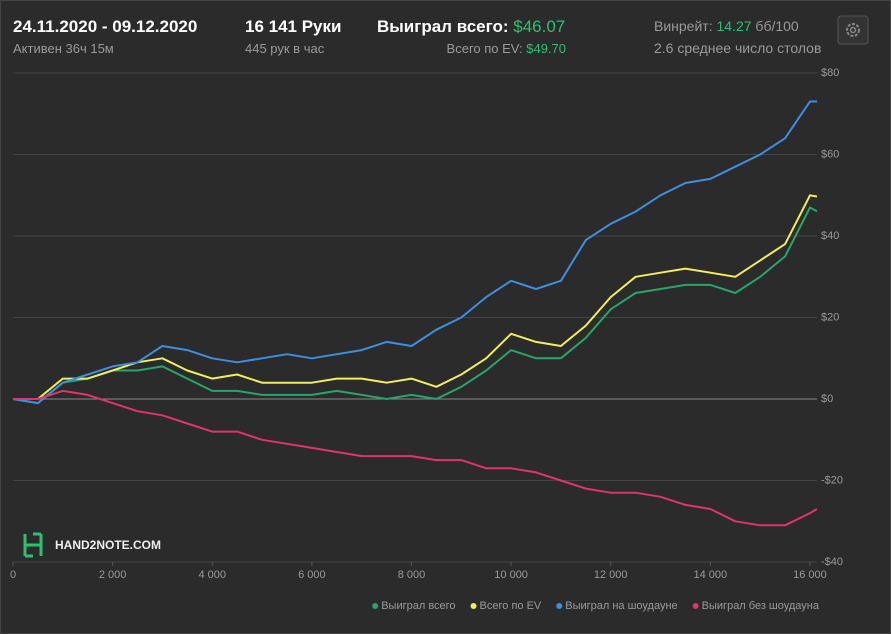 The image size is (891, 634). What do you see at coordinates (412, 575) in the screenshot?
I see `x-tick-label: 8 000` at bounding box center [412, 575].